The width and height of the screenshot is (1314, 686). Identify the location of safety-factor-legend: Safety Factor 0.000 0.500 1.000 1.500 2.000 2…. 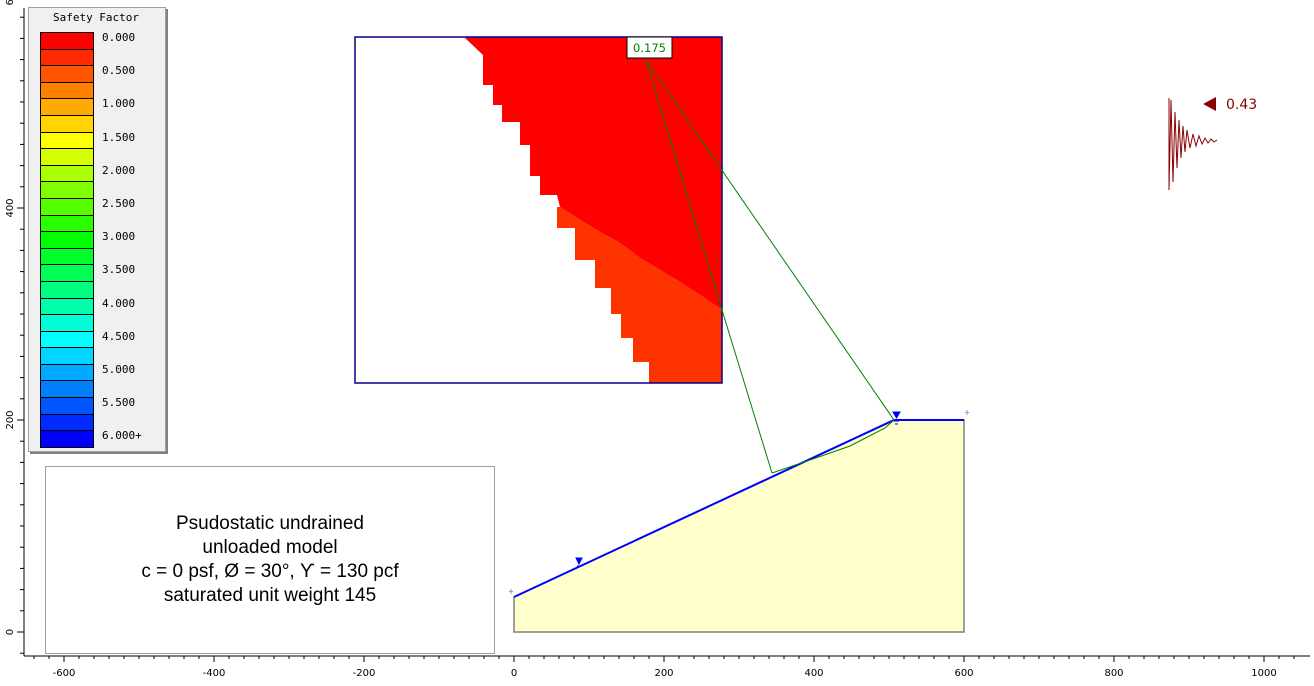
(97, 229).